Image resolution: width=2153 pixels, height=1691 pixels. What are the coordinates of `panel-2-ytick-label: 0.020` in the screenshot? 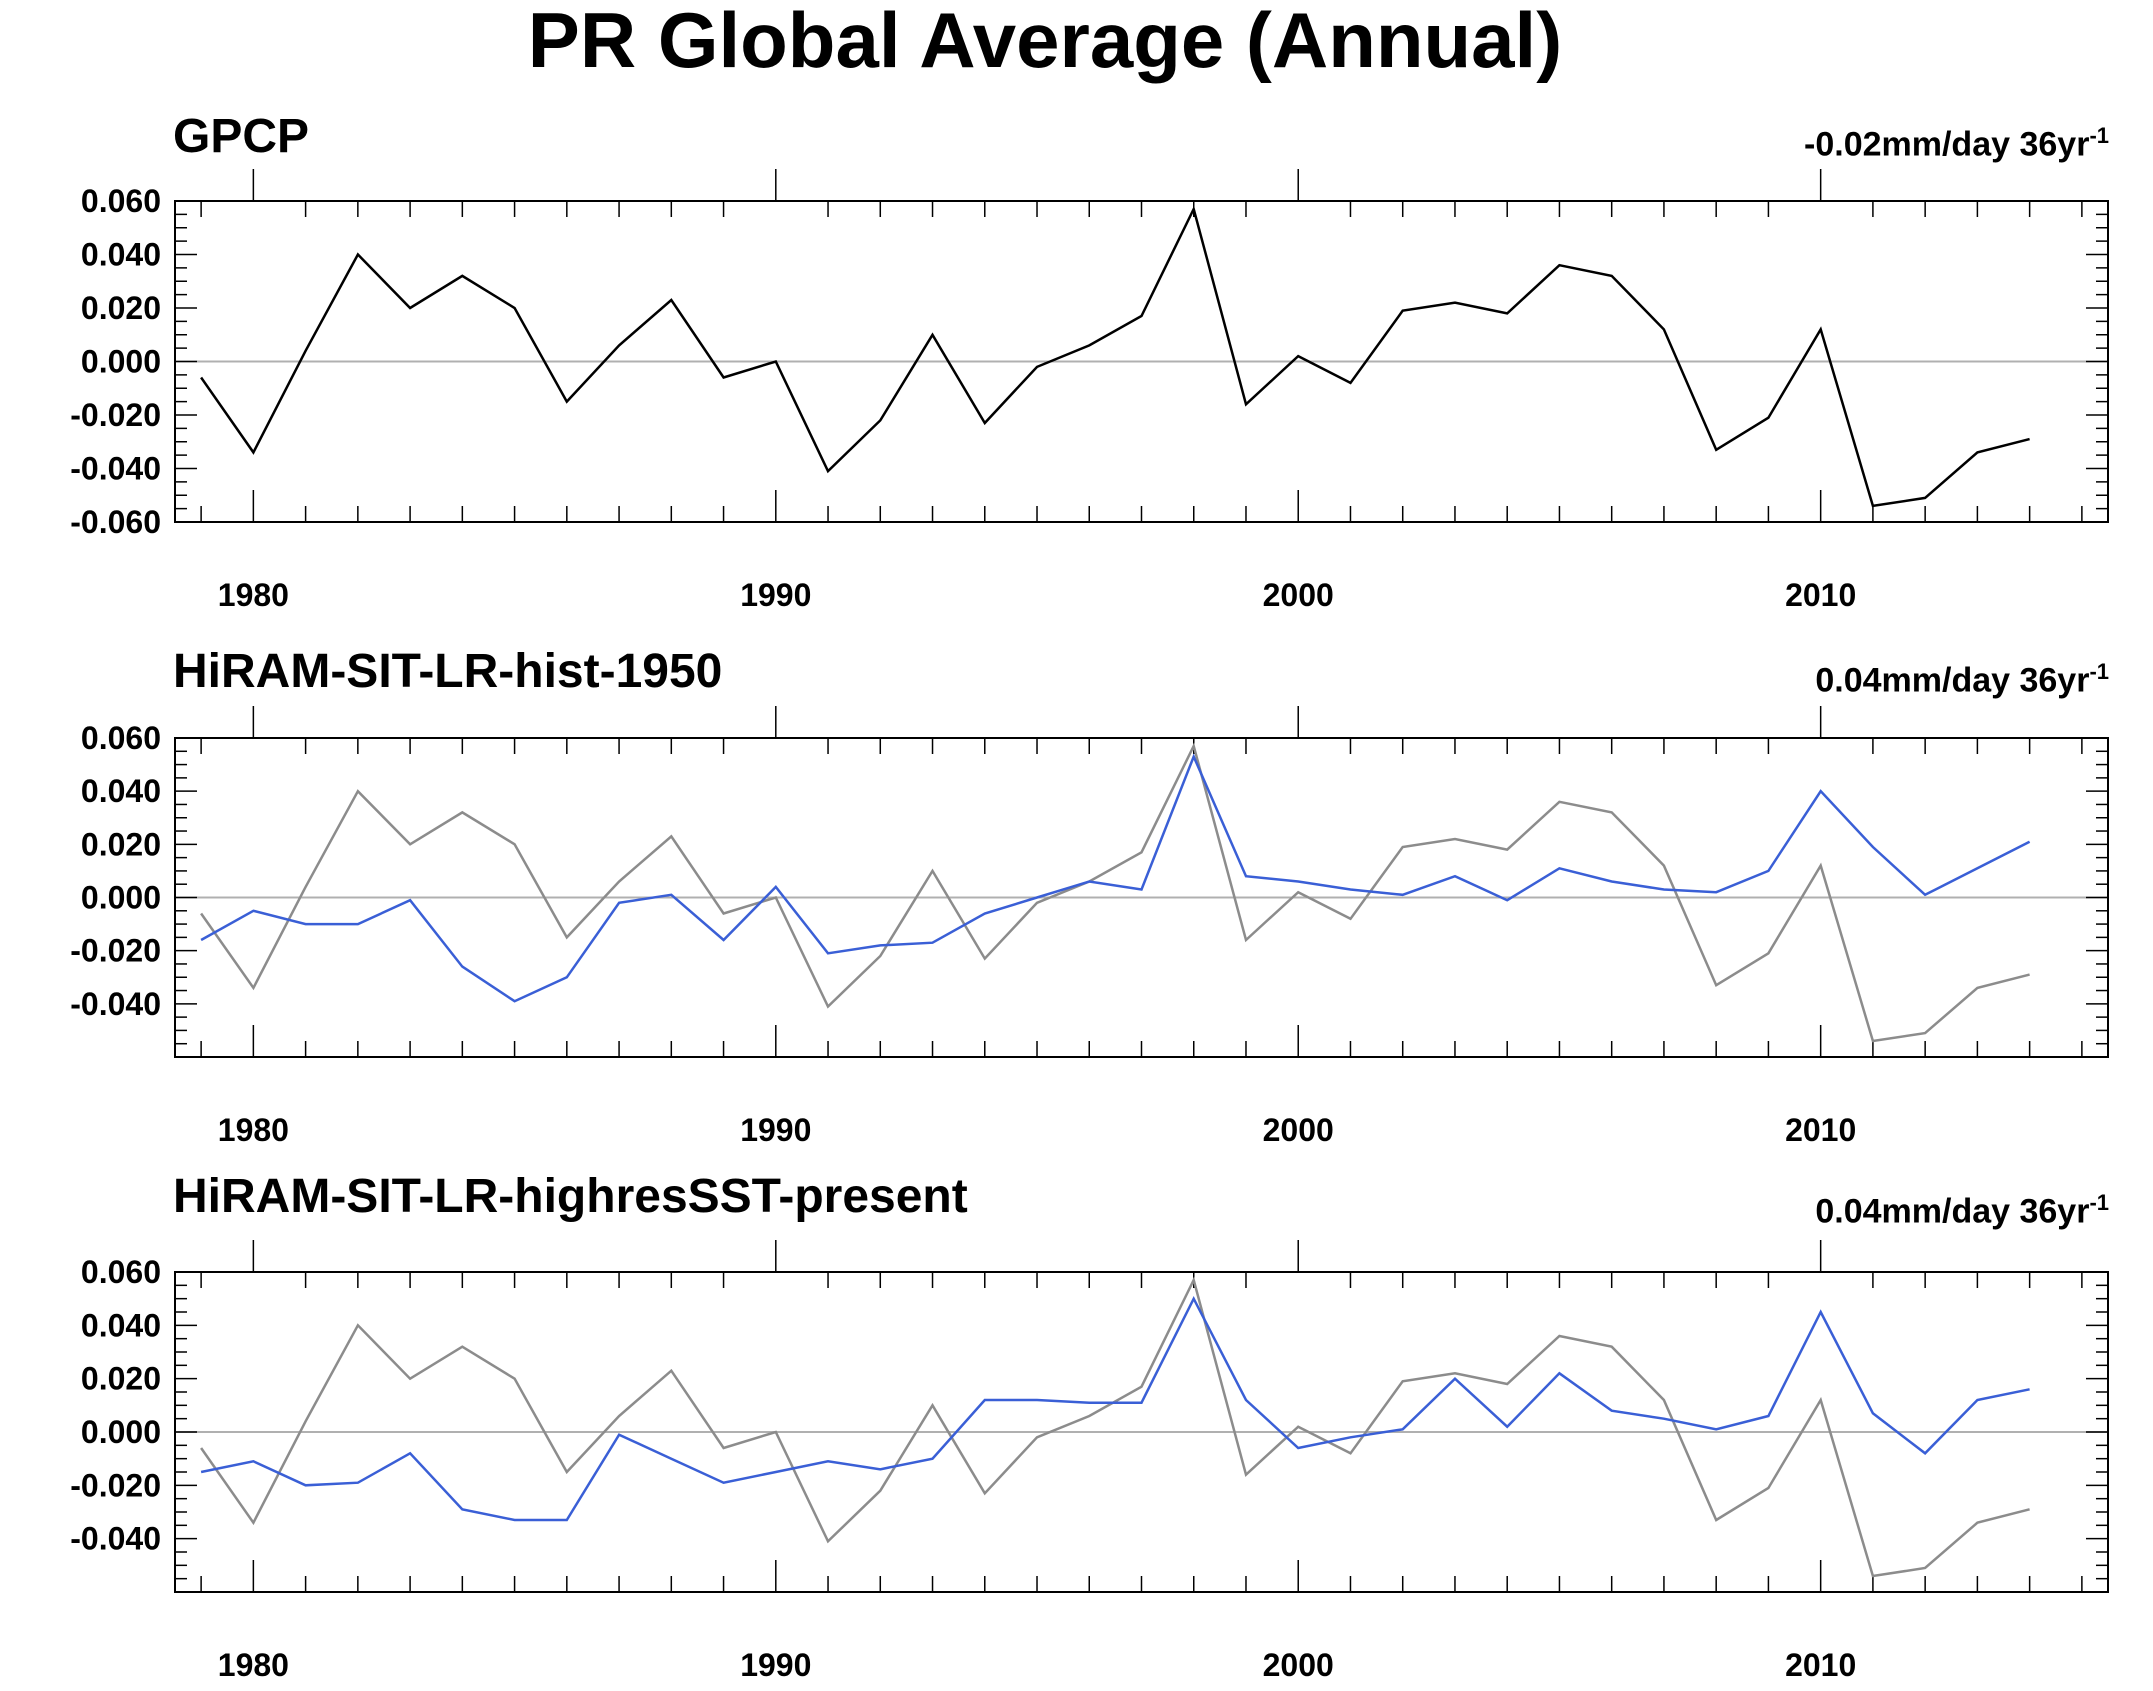 It's located at (121, 844).